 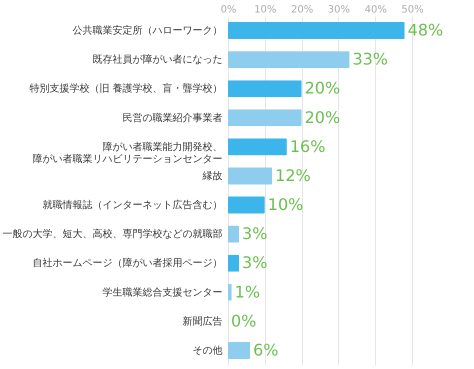 I want to click on data-label: 6%, so click(x=265, y=350).